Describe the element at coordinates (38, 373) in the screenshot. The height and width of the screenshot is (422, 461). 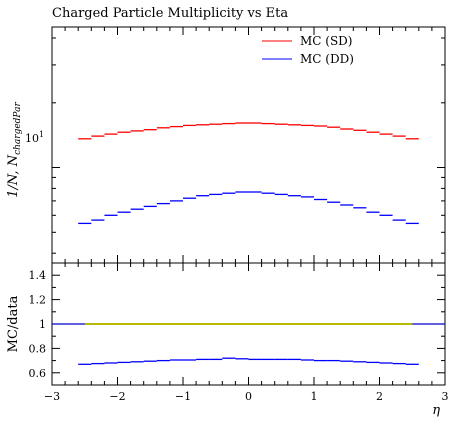
I see `ratio-y-tick-label: 0.6` at that location.